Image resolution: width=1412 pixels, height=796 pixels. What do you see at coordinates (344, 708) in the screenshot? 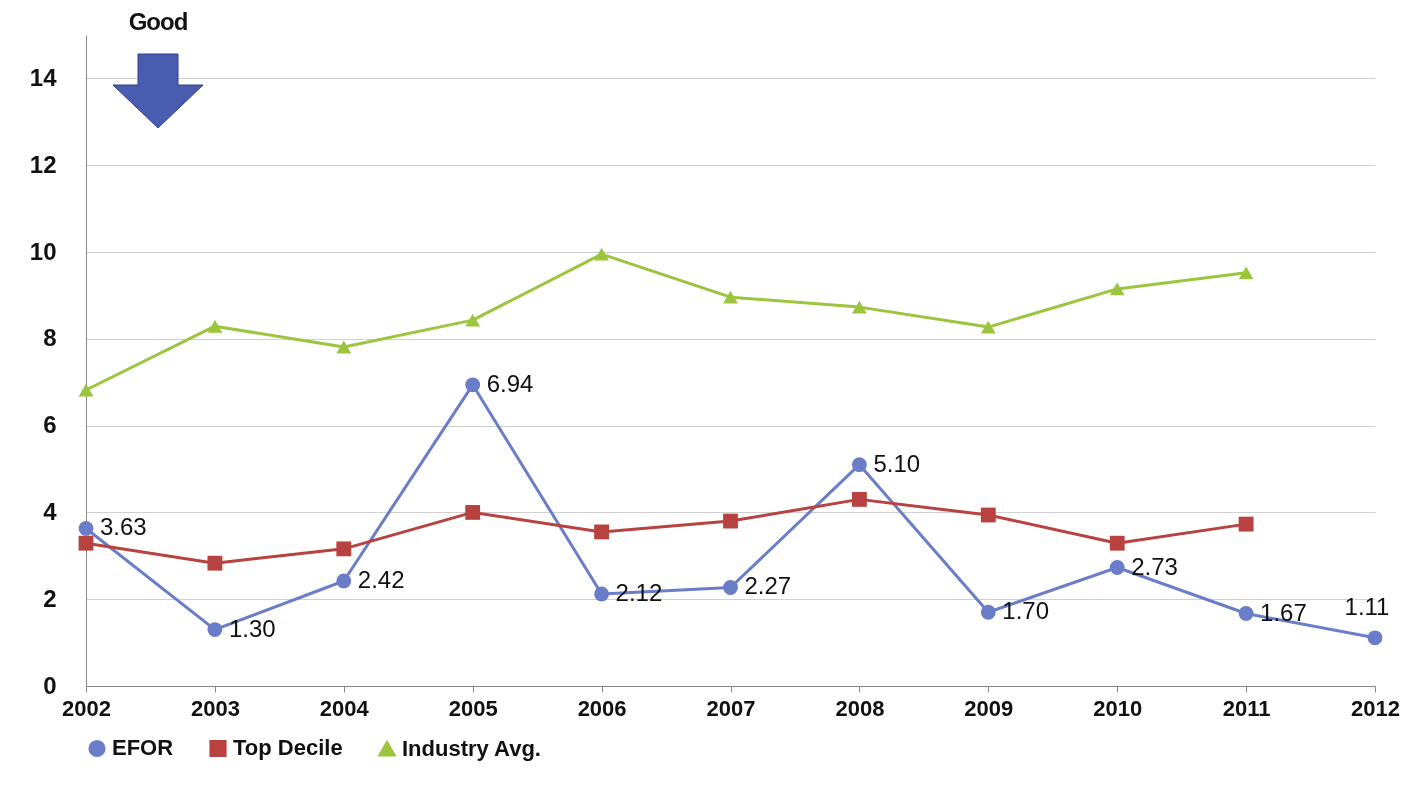
I see `x-tick-label: 2004` at bounding box center [344, 708].